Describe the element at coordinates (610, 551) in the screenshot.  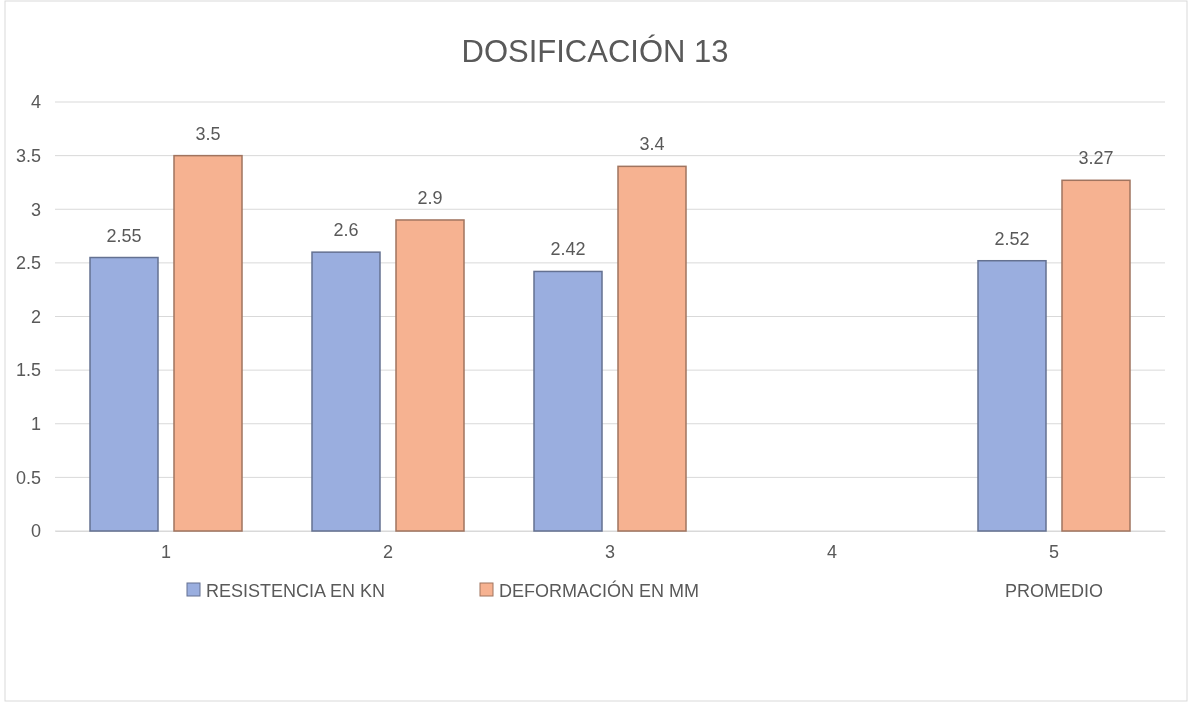
I see `x-tick-label: 3` at that location.